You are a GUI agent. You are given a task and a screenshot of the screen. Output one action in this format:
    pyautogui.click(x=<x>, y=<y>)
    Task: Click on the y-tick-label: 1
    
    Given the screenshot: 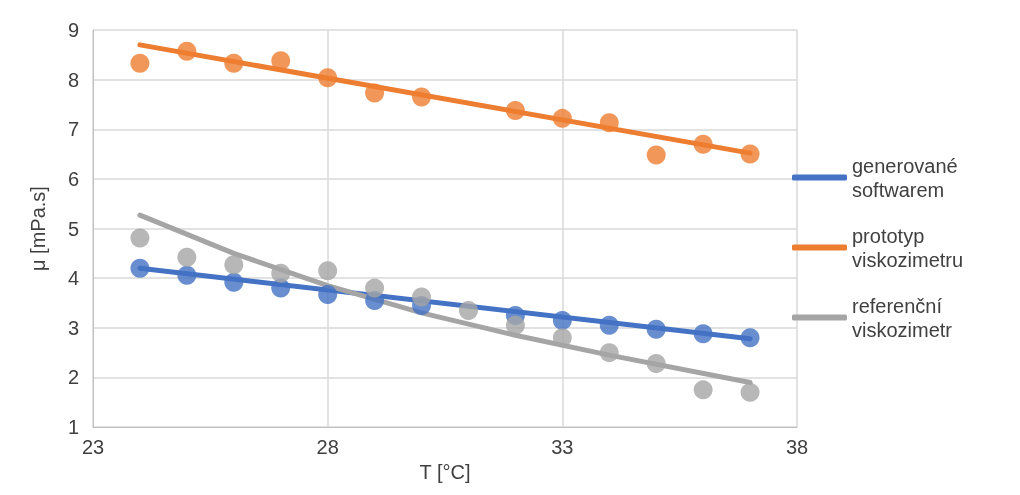 What is the action you would take?
    pyautogui.click(x=73, y=427)
    